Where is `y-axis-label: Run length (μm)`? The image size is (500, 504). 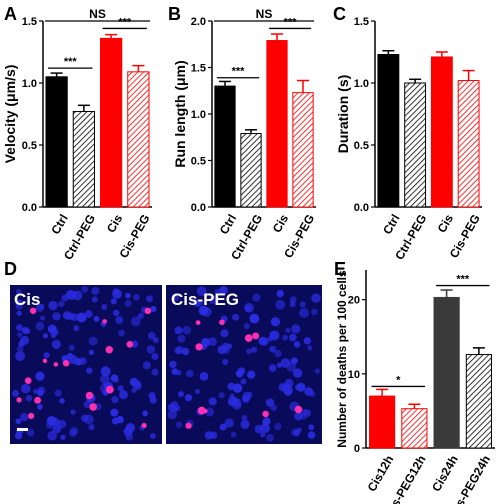 y-axis-label: Run length (μm) is located at coordinates (180, 113).